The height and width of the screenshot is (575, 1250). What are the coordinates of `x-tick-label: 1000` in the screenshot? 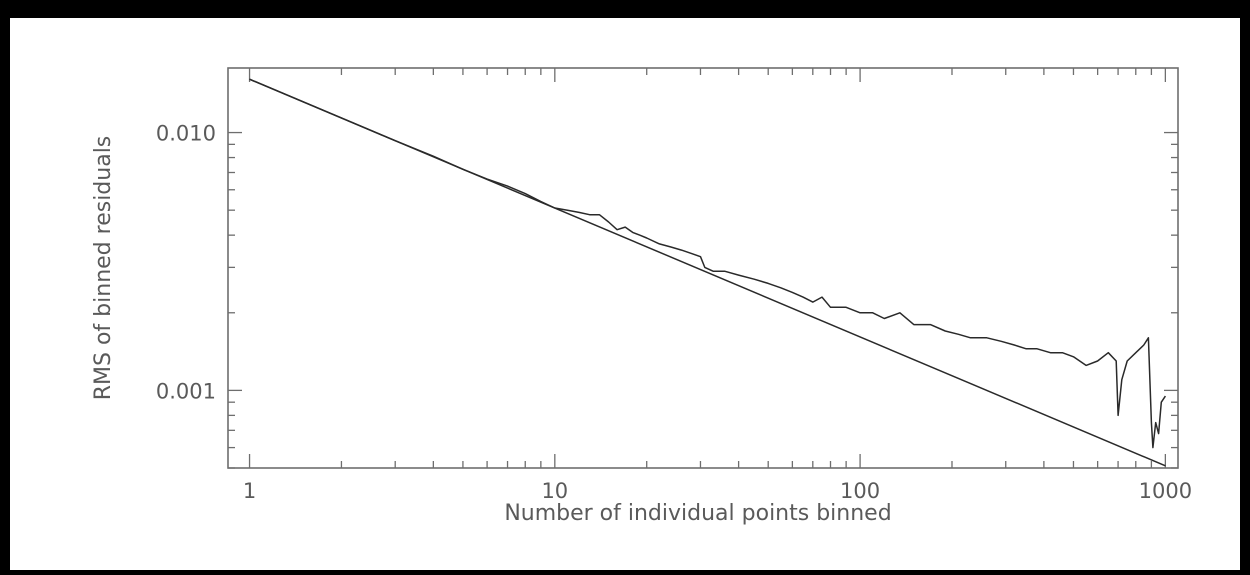 It's located at (1165, 491).